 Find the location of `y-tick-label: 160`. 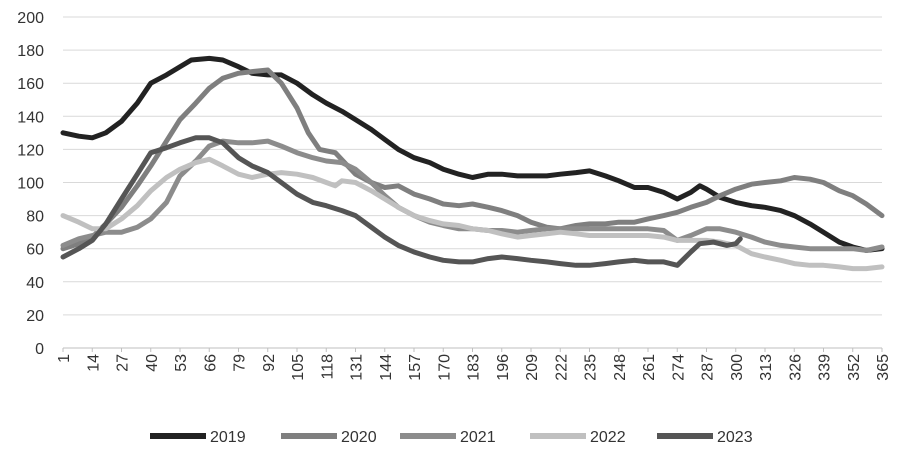

y-tick-label: 160 is located at coordinates (30, 84).